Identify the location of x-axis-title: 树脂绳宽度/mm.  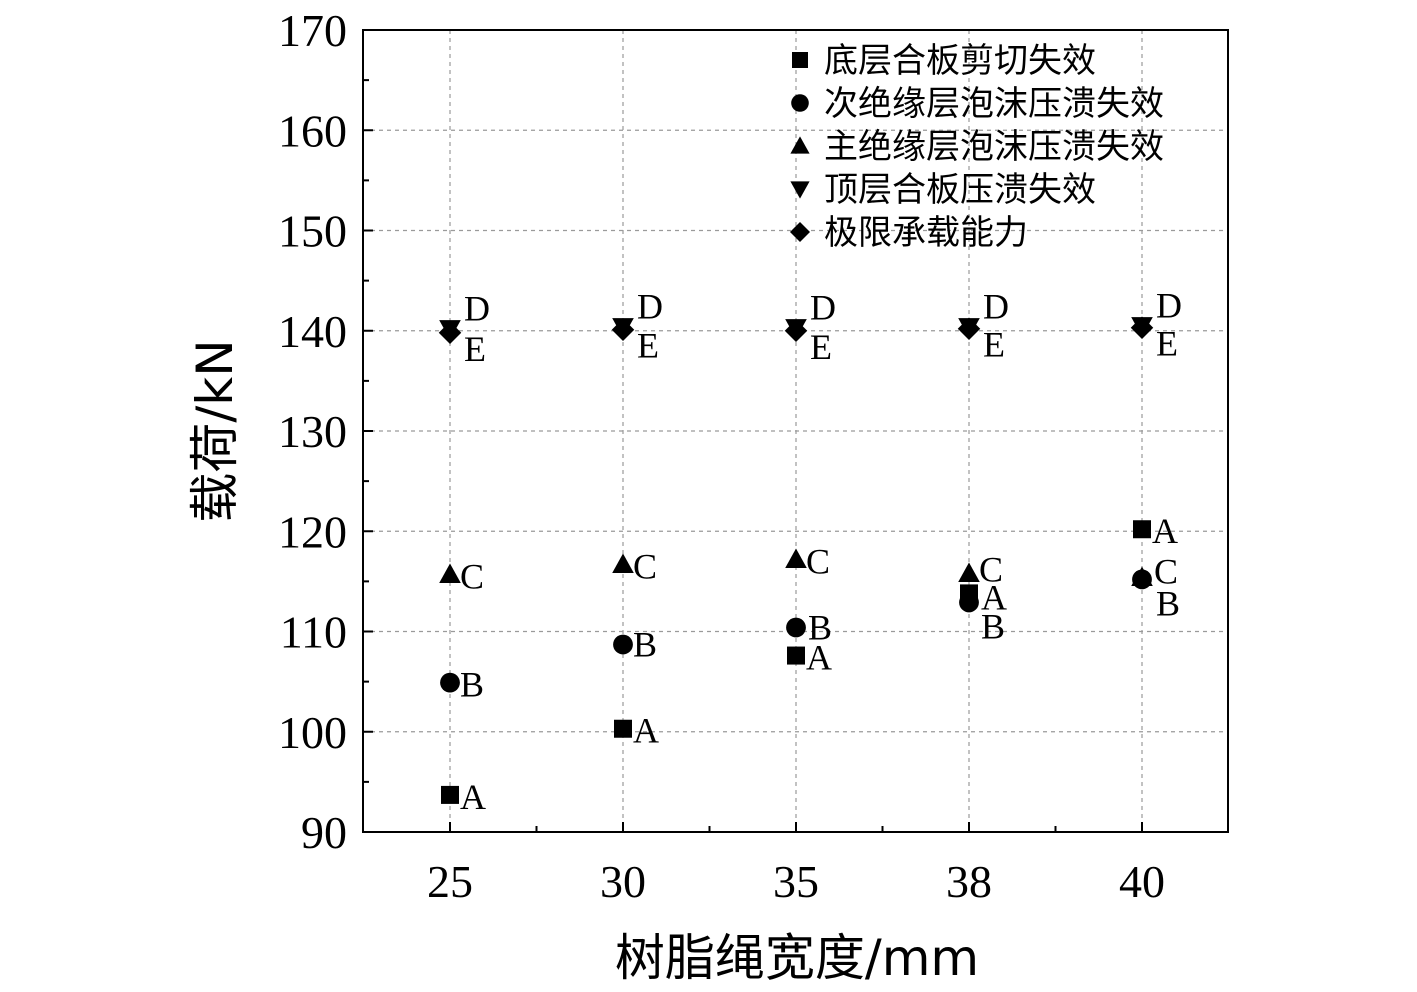
(797, 958).